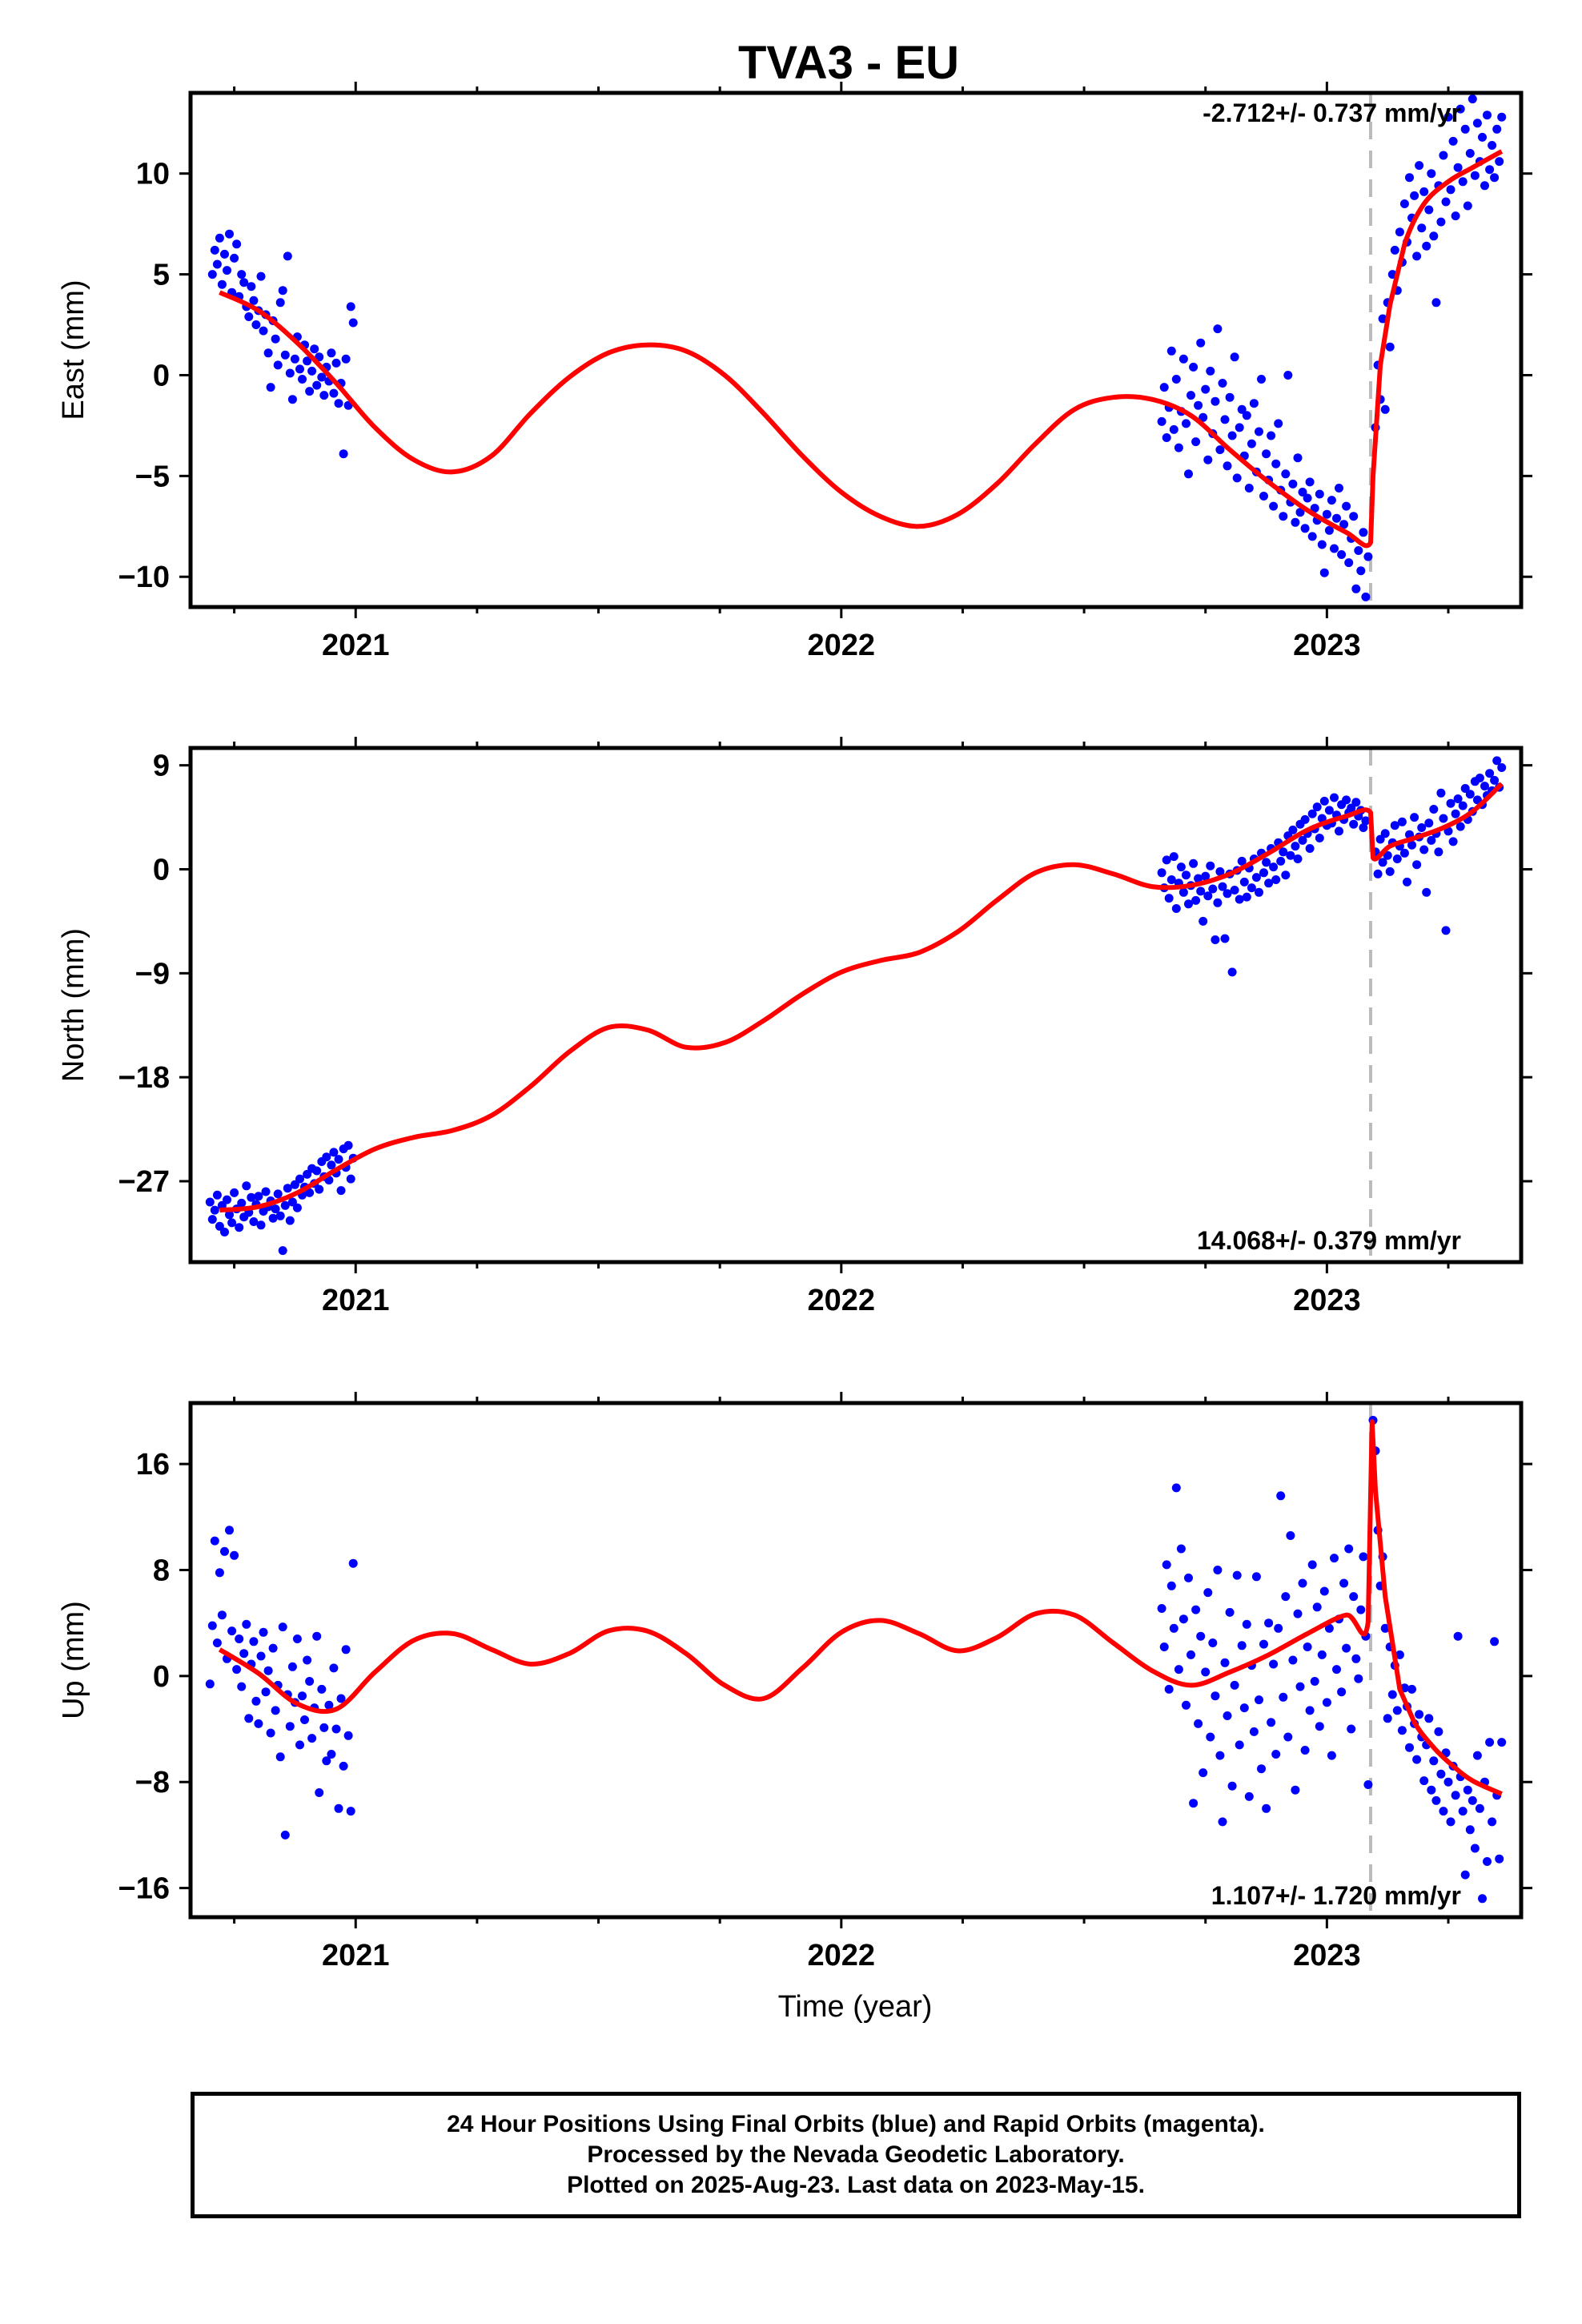  I want to click on north-y-axis-label: North (mm), so click(74, 1005).